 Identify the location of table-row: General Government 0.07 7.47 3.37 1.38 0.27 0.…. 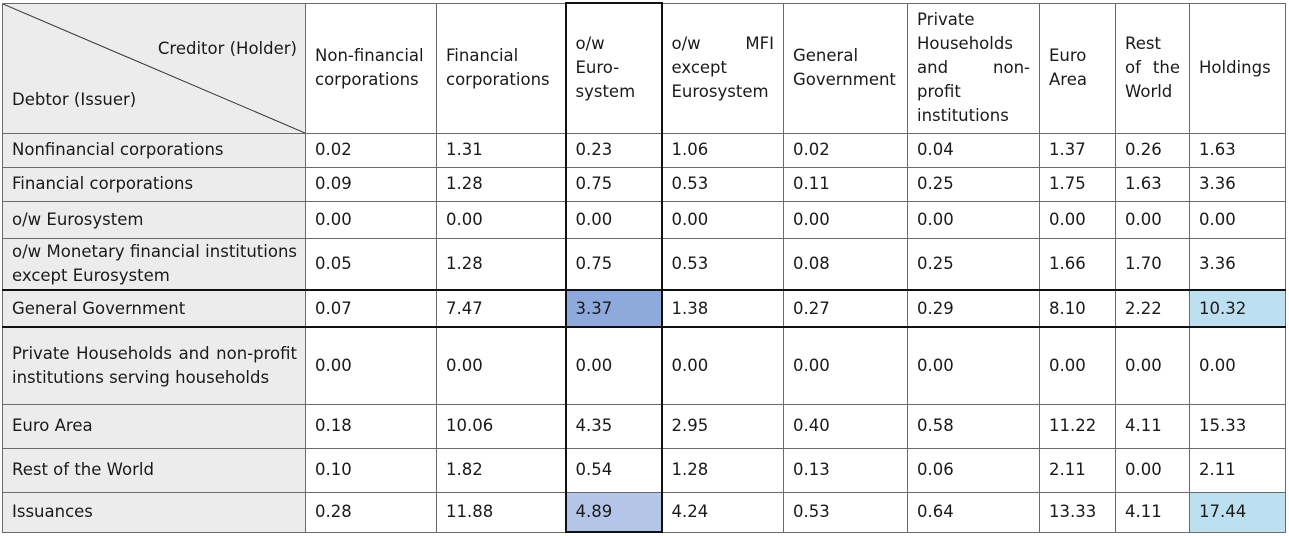
(644, 308).